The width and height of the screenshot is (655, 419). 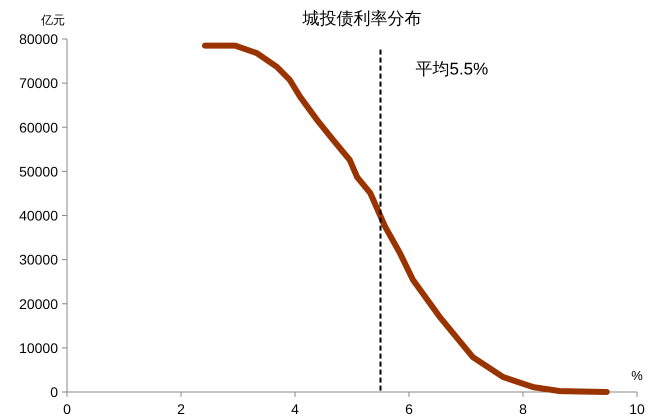 What do you see at coordinates (181, 409) in the screenshot?
I see `x-tick-label: 2` at bounding box center [181, 409].